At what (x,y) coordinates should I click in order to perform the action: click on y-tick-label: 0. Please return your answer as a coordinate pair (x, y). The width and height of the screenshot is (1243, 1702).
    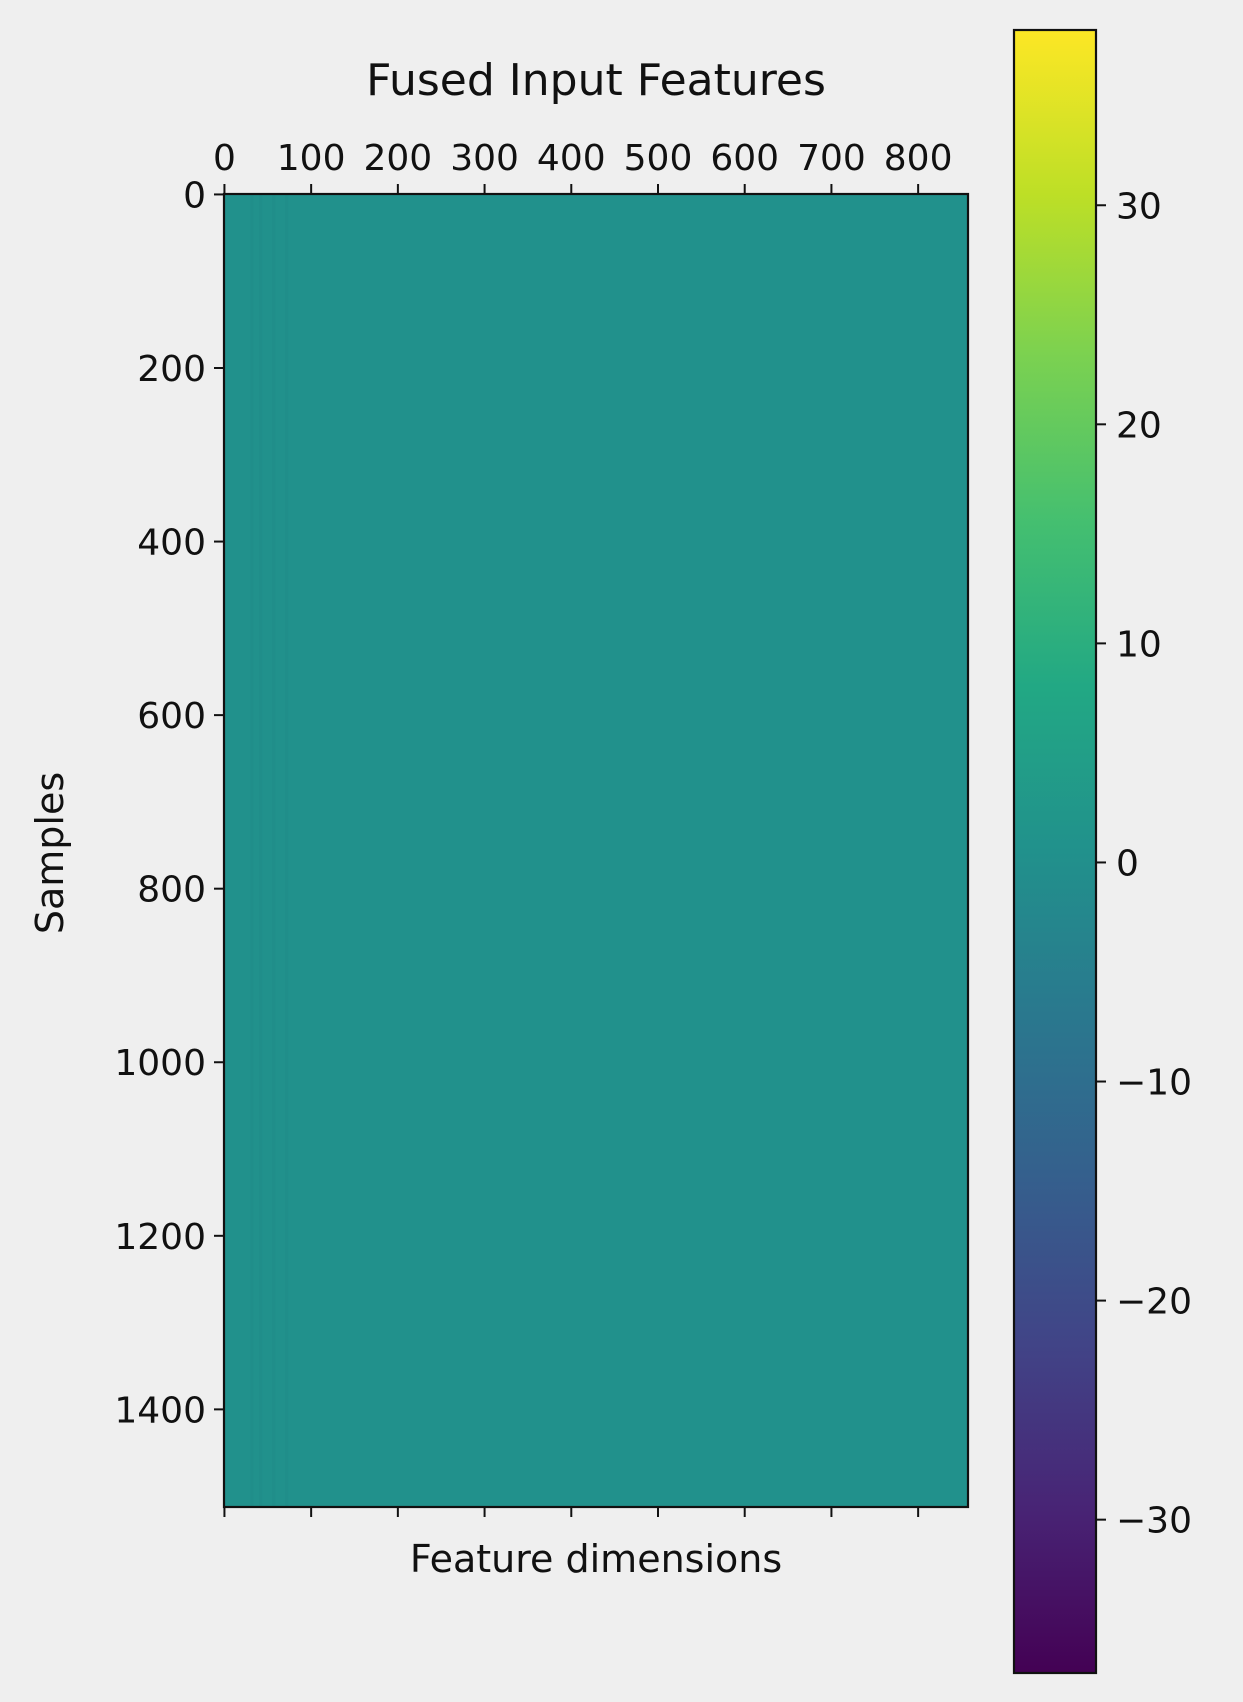
    Looking at the image, I should click on (194, 195).